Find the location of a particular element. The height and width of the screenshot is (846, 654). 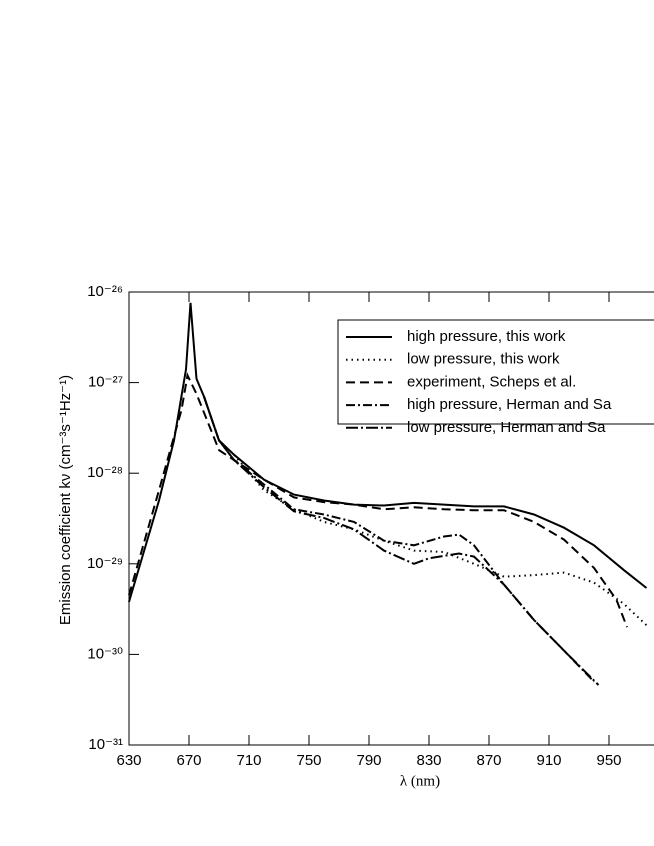

x-tick-label: 710 is located at coordinates (248, 760).